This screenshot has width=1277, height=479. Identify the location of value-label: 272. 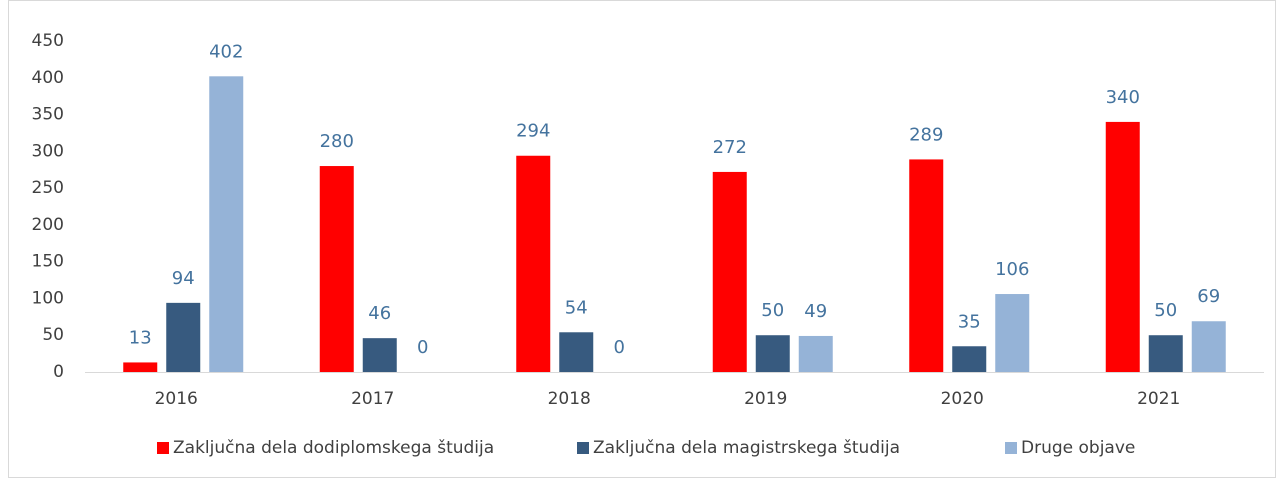
(730, 147).